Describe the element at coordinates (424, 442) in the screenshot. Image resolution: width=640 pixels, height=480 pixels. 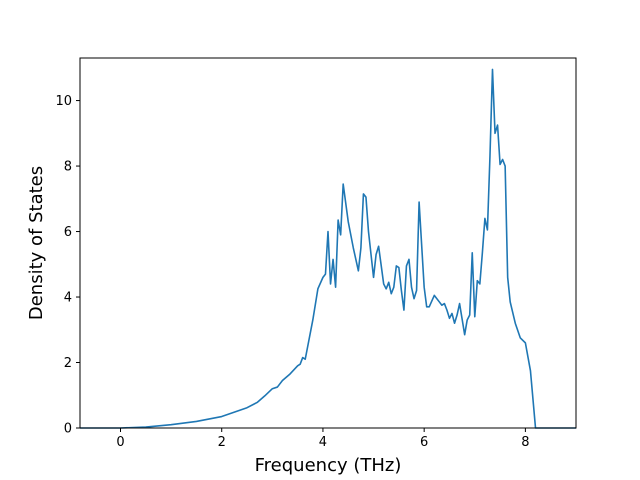
I see `x-tick-label: 6` at that location.